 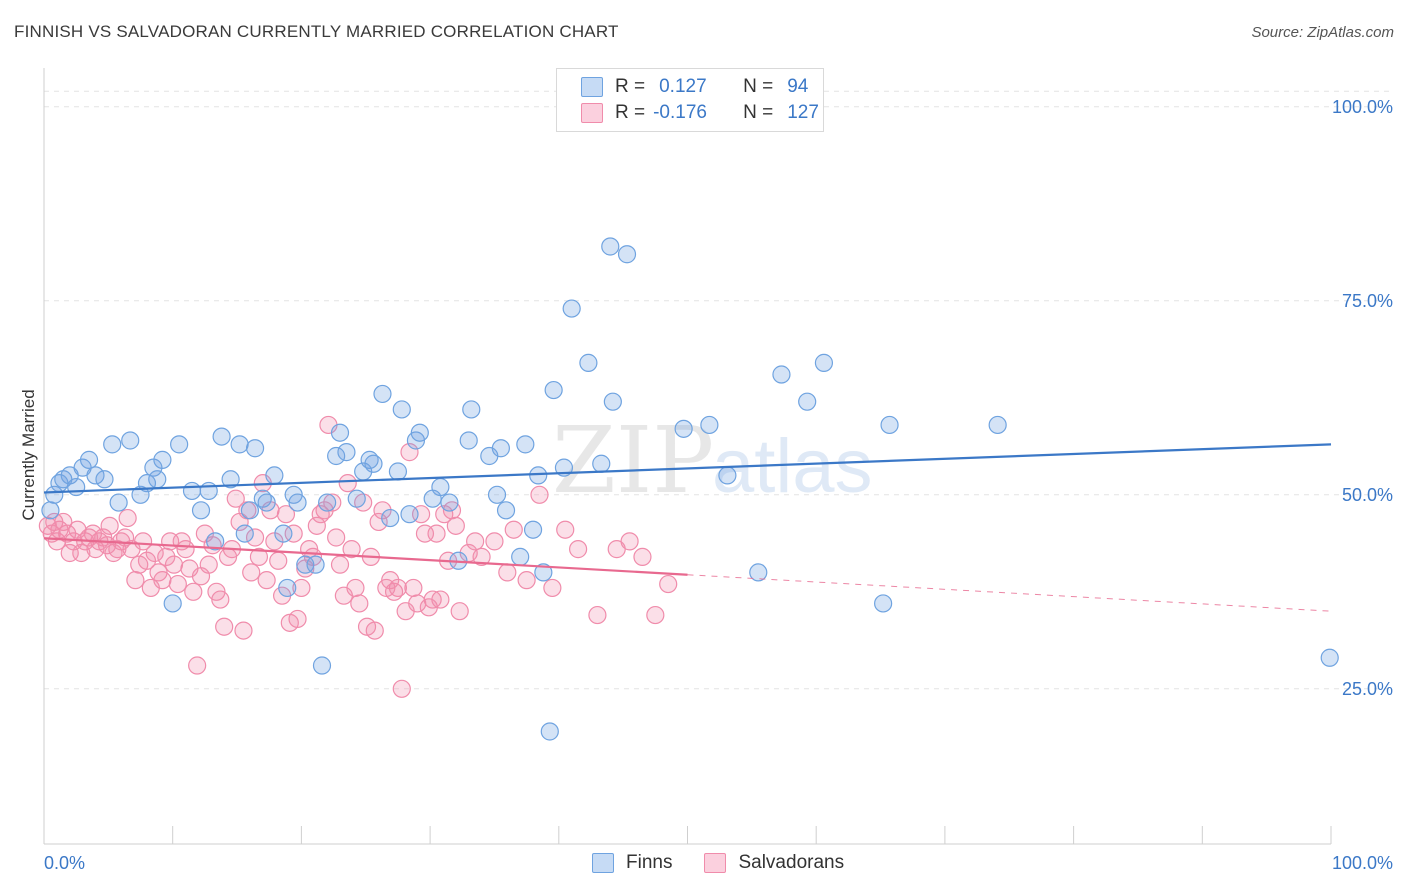 I want to click on finns-trend-line, so click(x=687, y=468).